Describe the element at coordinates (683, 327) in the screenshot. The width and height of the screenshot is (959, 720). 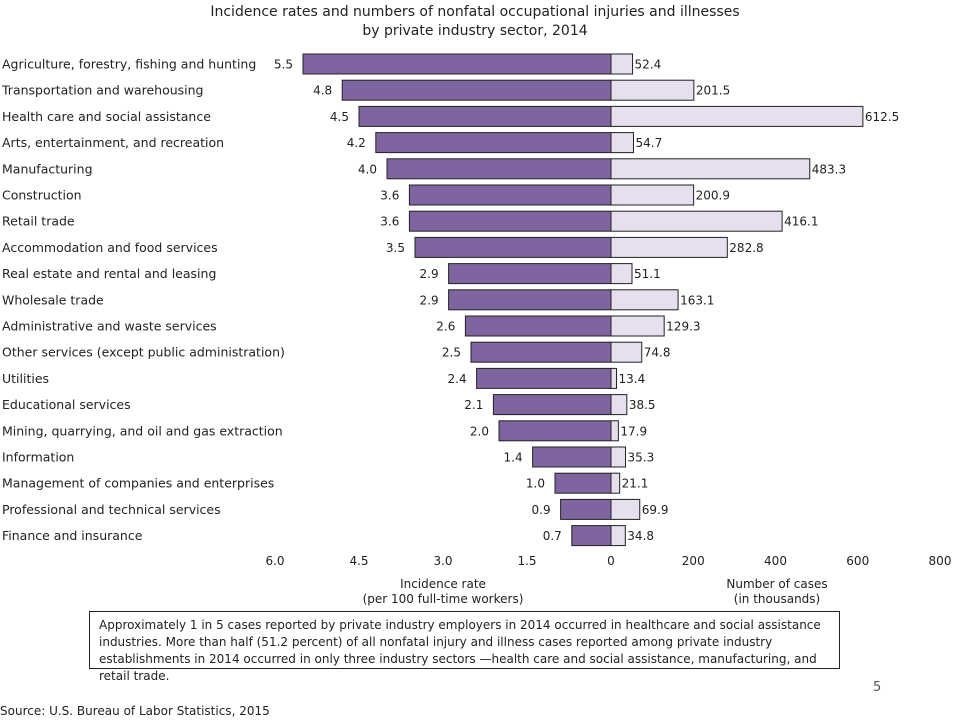
I see `cases-value-label: 129.3` at that location.